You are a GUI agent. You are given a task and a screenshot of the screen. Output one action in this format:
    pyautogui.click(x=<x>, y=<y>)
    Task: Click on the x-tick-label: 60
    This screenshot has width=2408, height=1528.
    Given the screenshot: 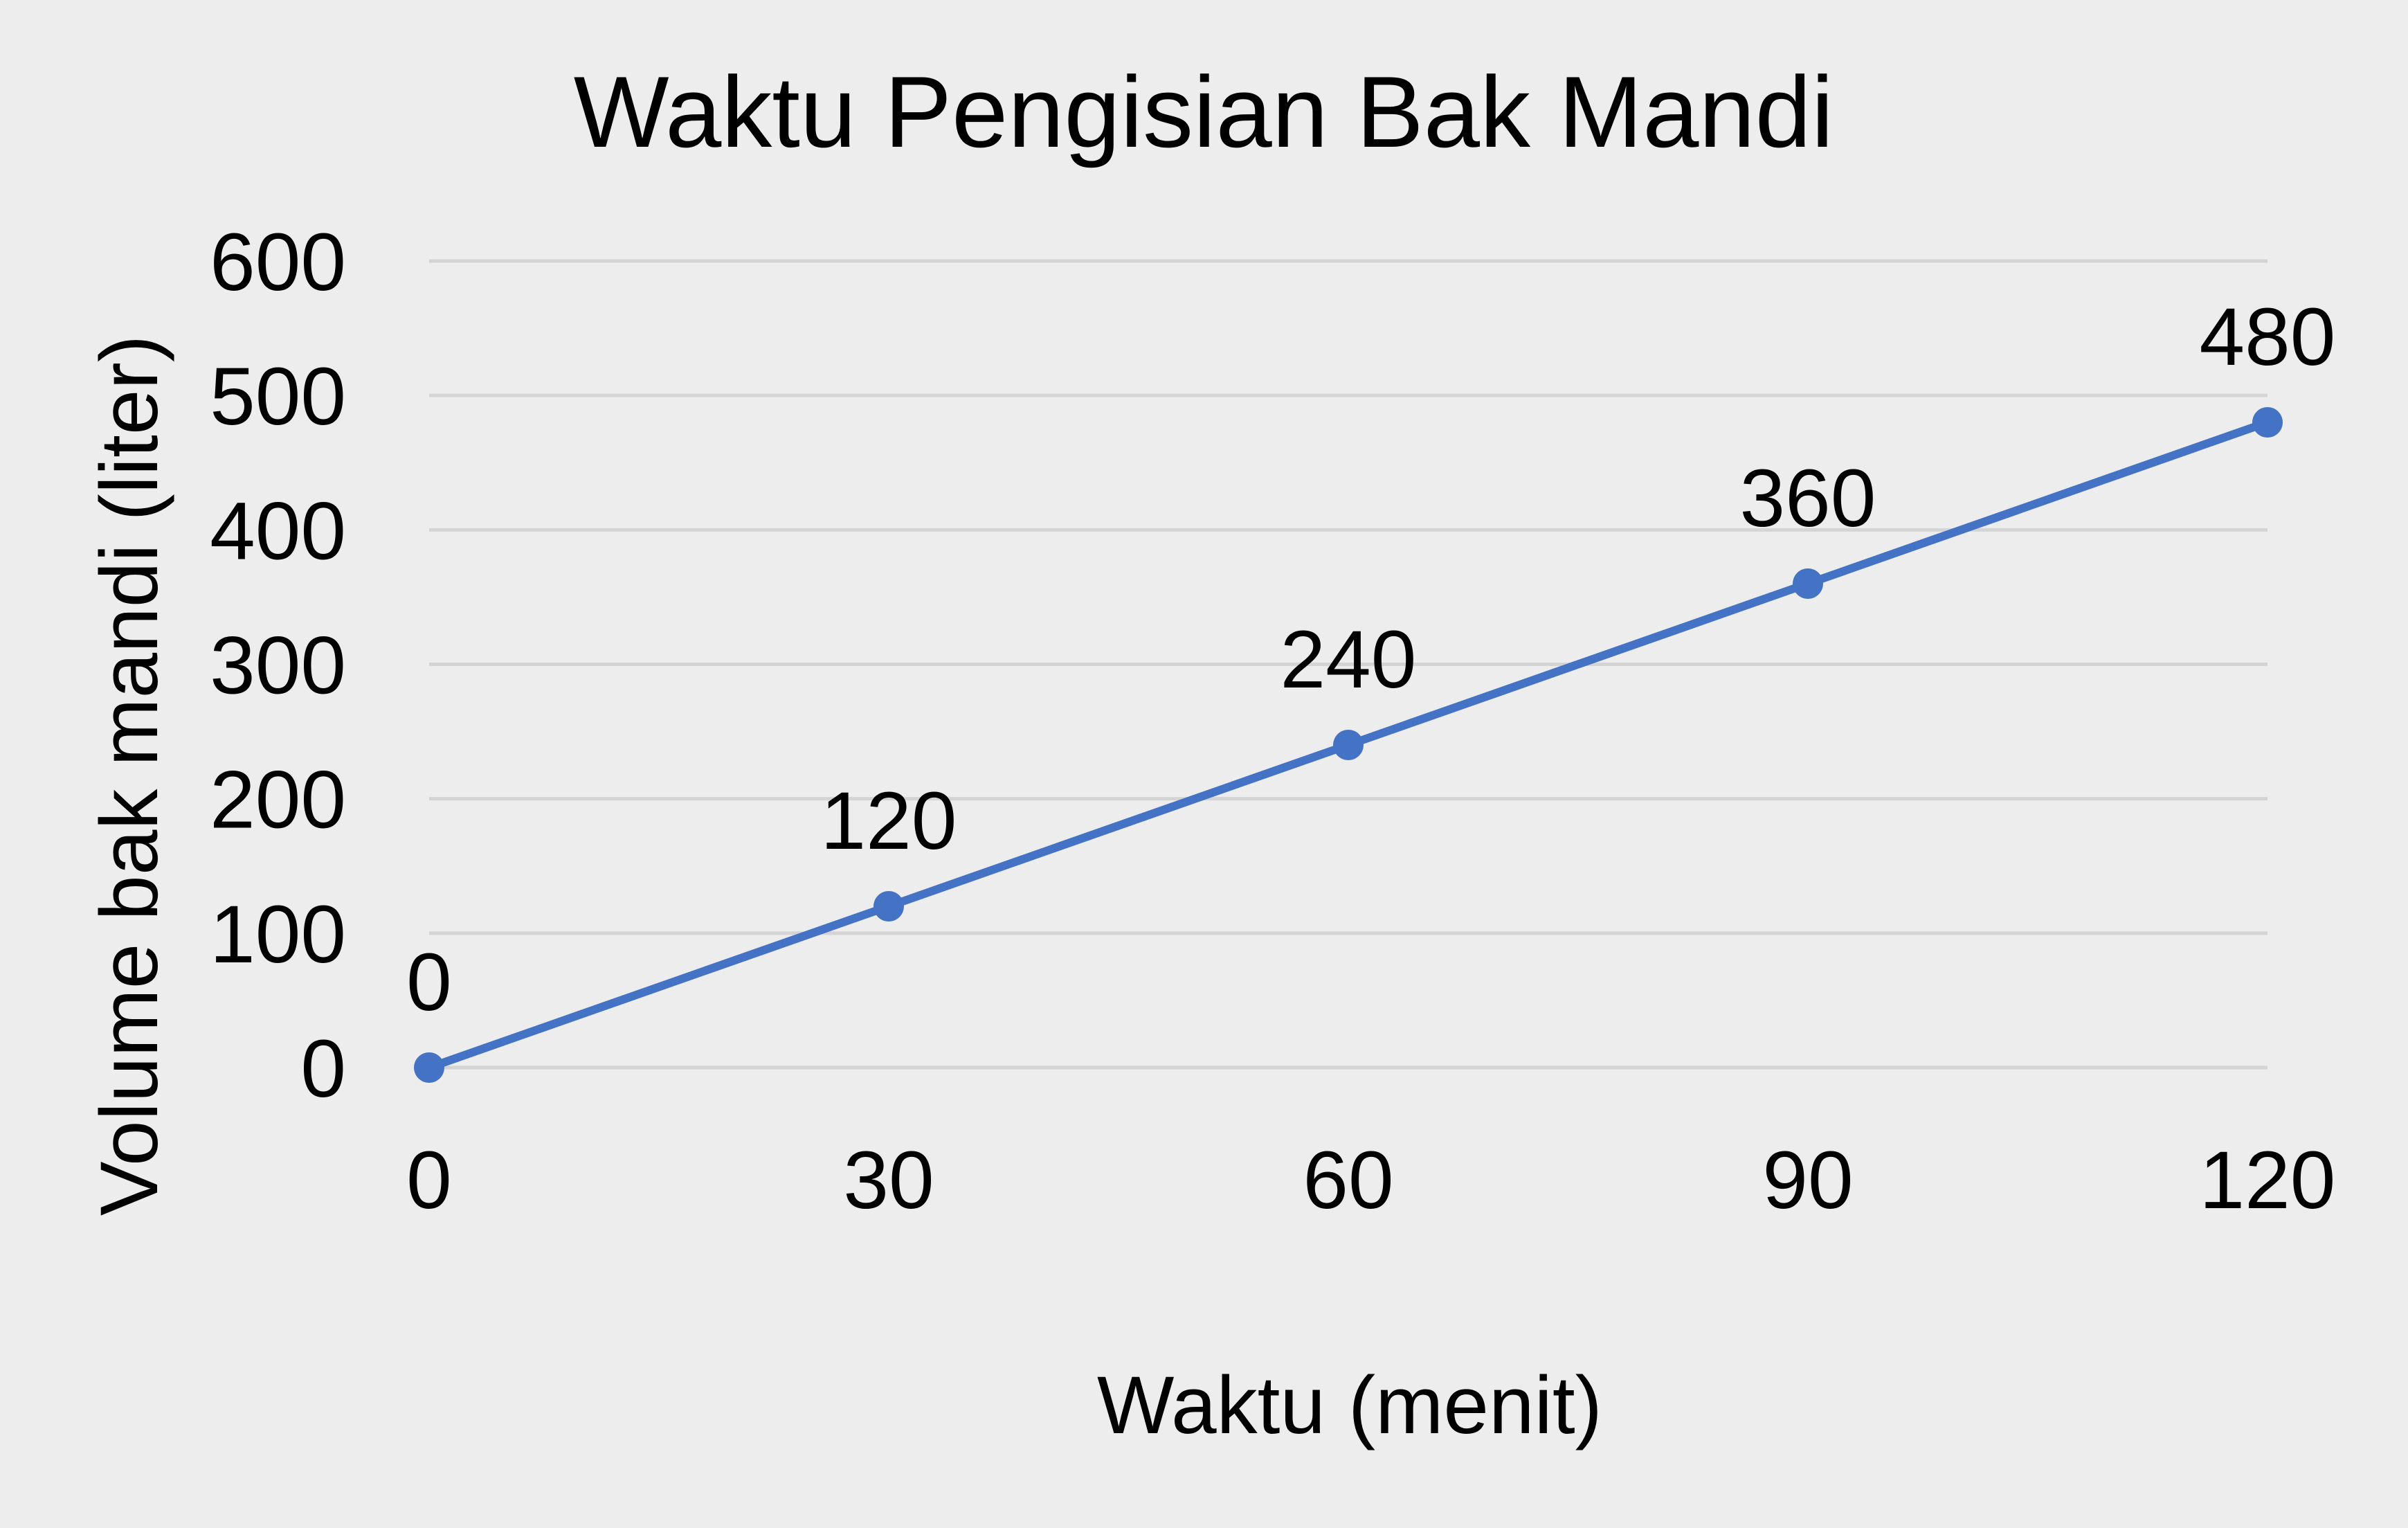 What is the action you would take?
    pyautogui.click(x=1348, y=1181)
    